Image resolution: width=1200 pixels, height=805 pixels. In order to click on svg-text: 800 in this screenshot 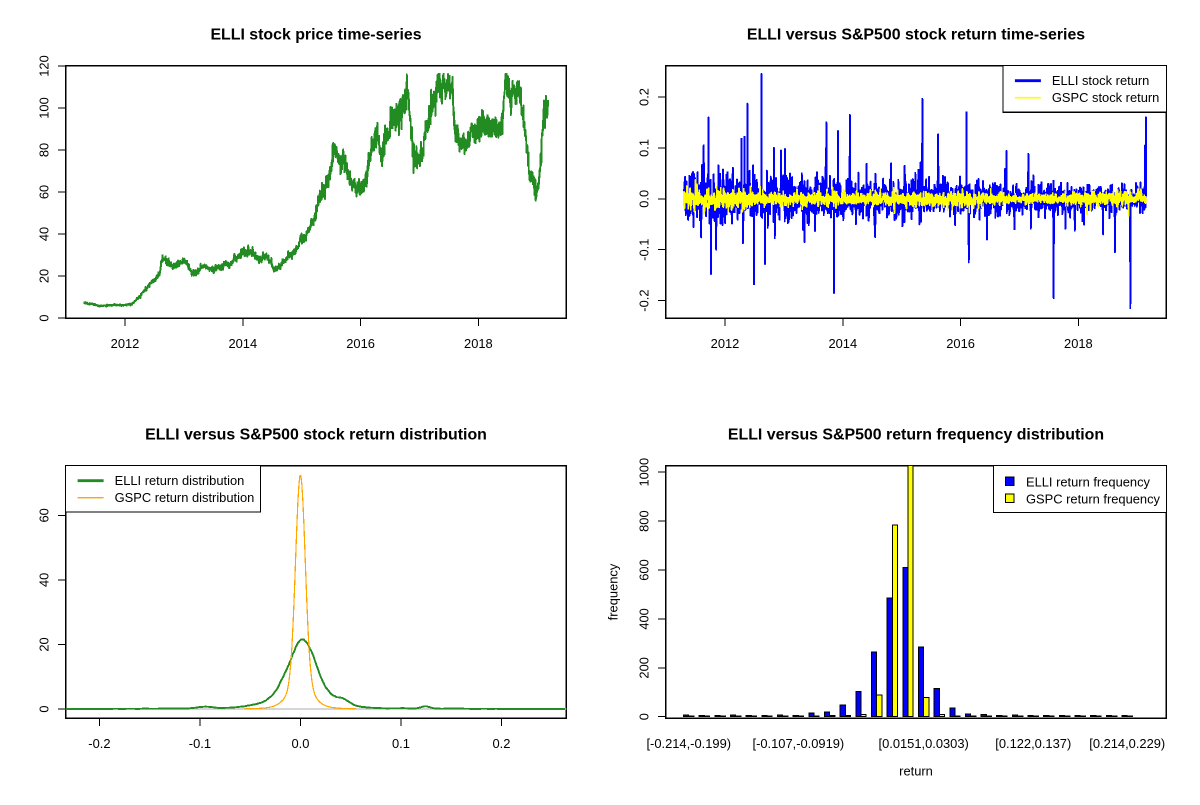, I will do `click(644, 521)`.